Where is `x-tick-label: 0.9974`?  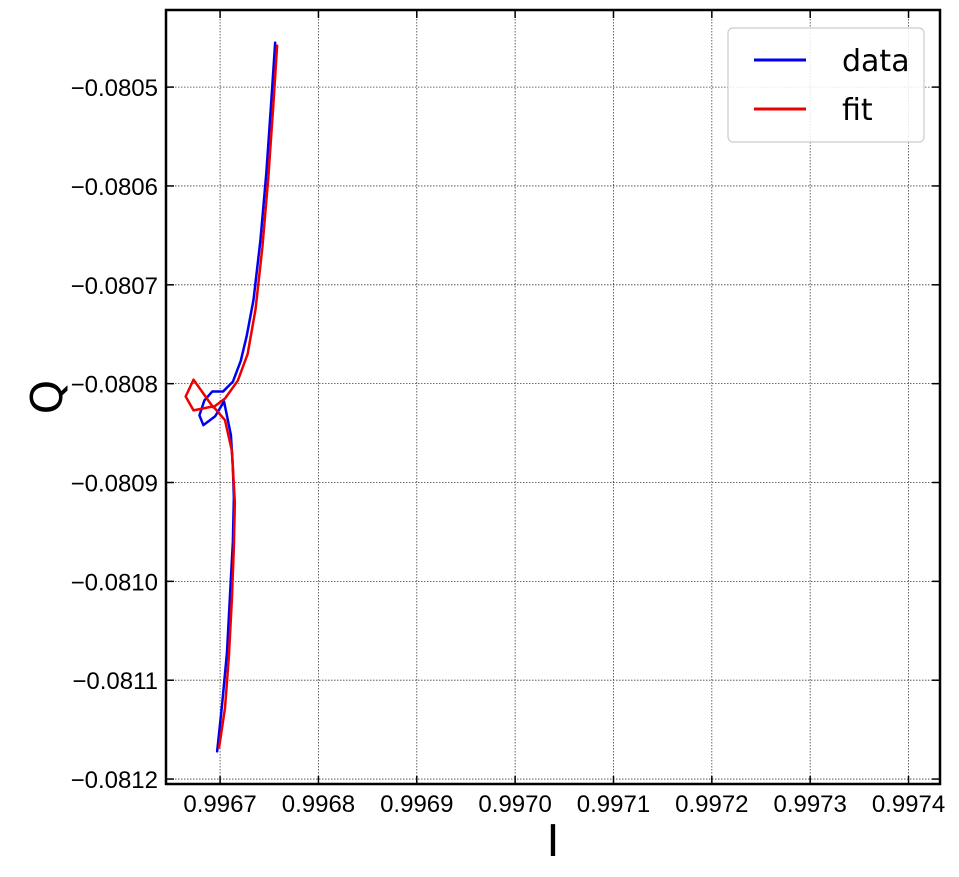 x-tick-label: 0.9974 is located at coordinates (908, 804).